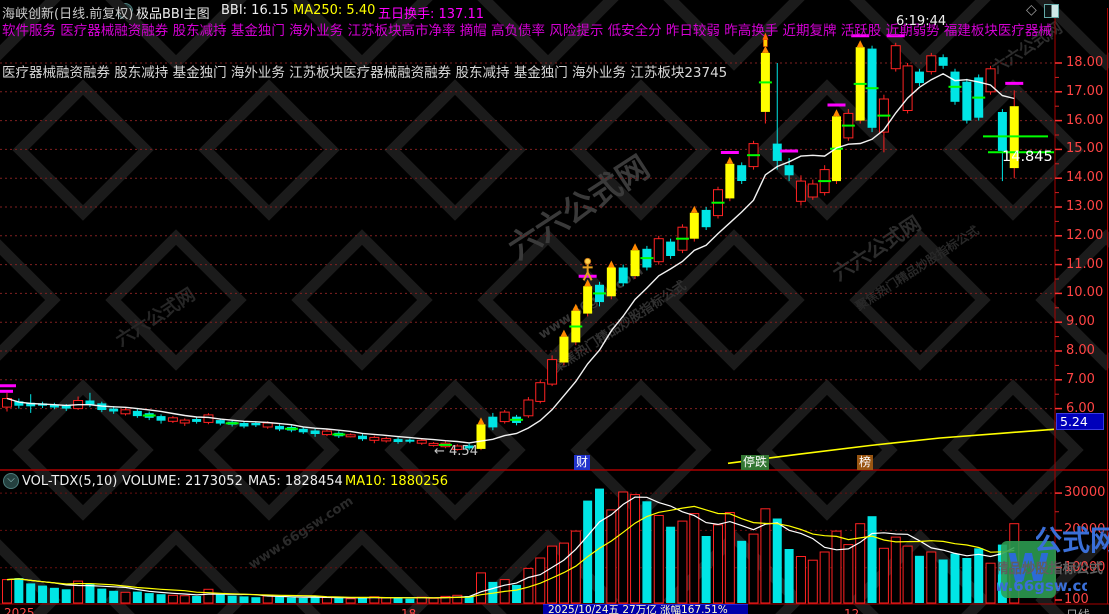  I want to click on badge-finance: 财, so click(582, 462).